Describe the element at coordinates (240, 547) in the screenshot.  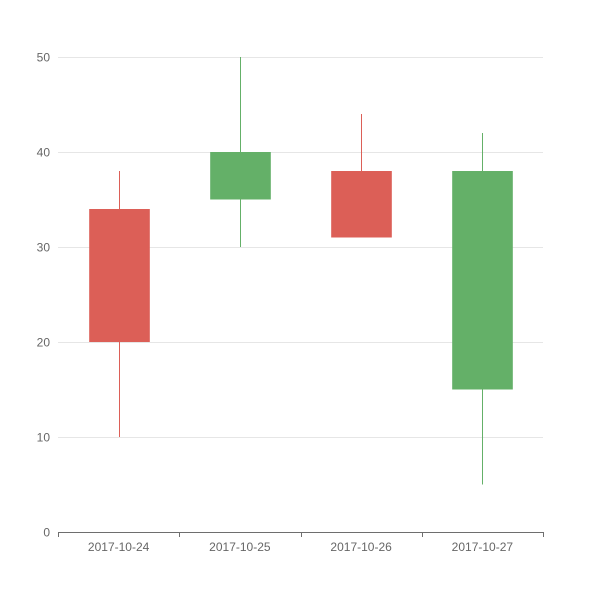
I see `x-tick-label: 2017-10-25` at that location.